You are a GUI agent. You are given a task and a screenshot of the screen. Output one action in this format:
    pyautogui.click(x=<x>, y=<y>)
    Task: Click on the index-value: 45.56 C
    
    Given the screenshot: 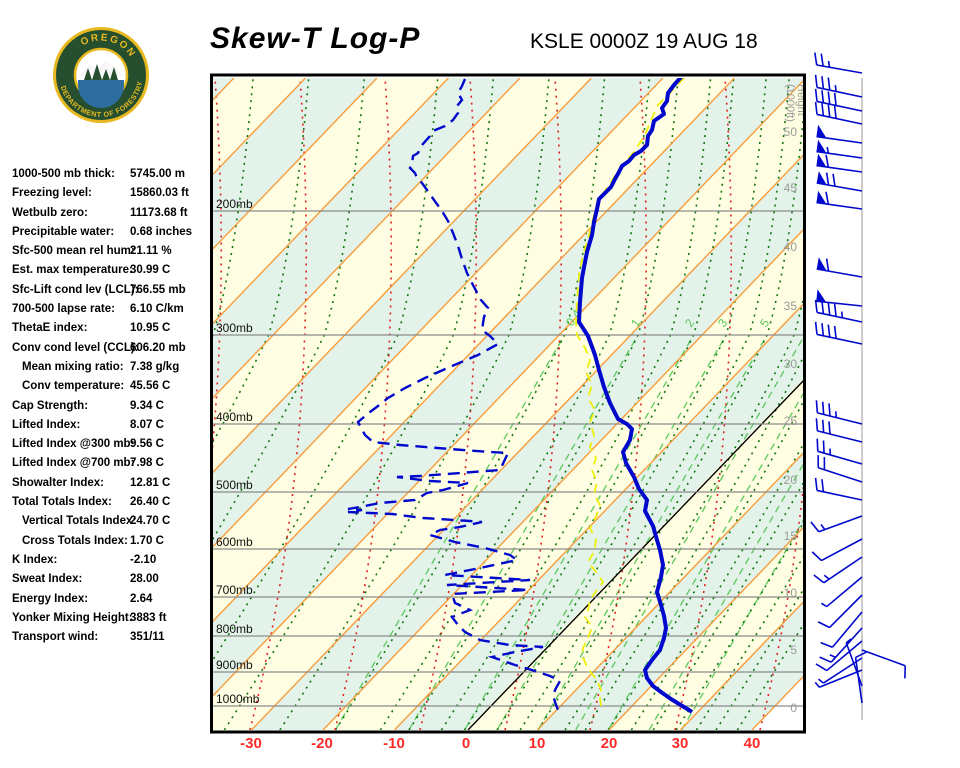 What is the action you would take?
    pyautogui.click(x=150, y=386)
    